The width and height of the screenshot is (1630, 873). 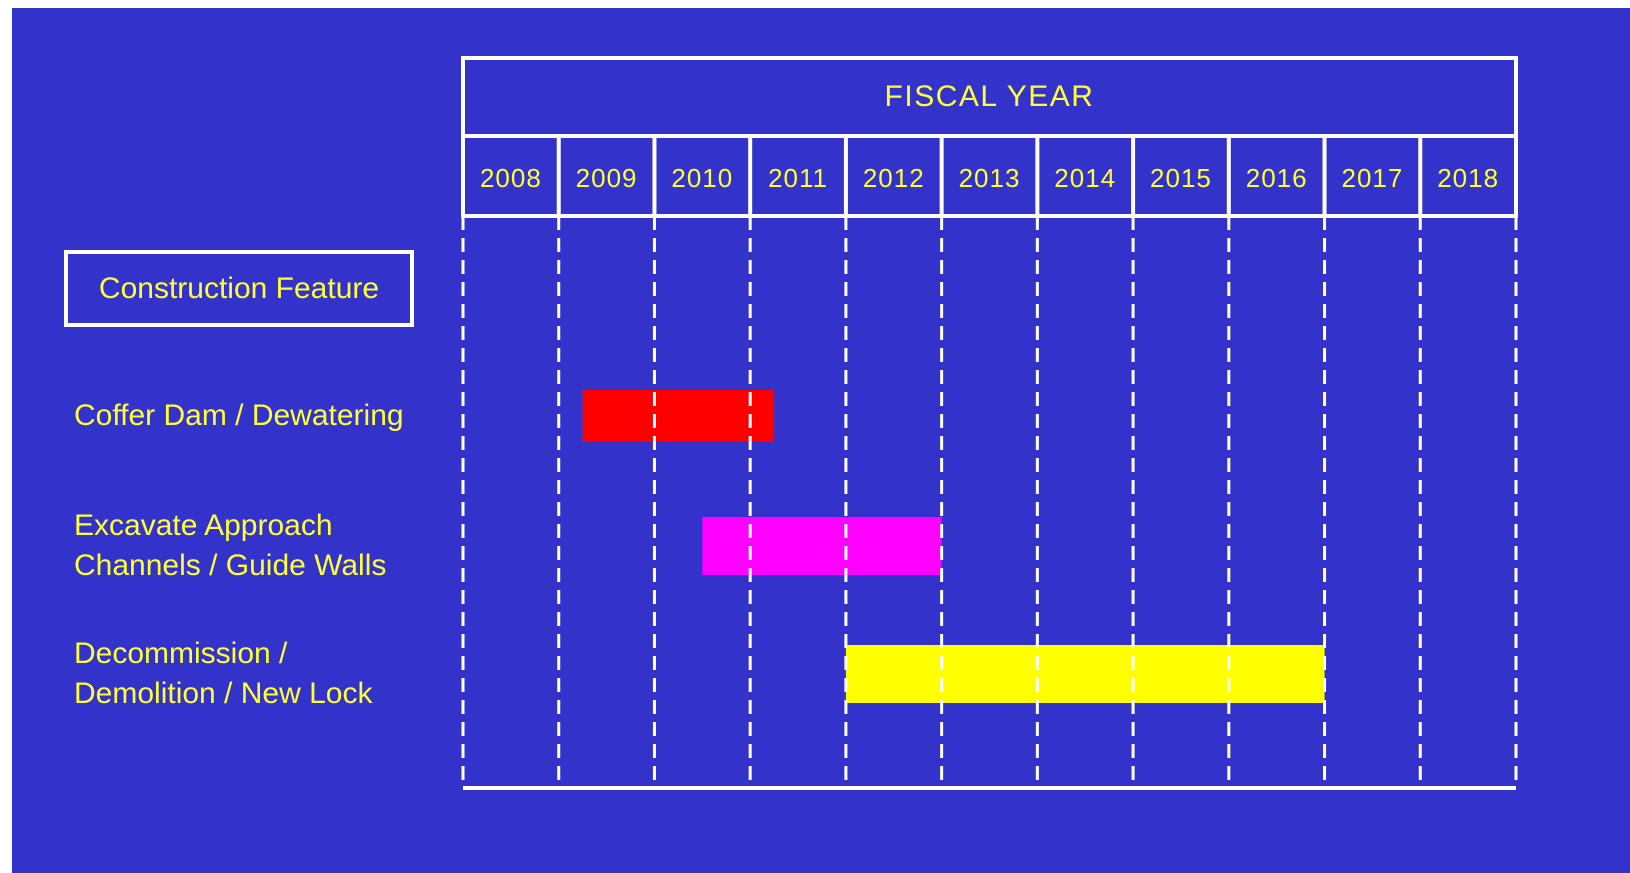 What do you see at coordinates (511, 178) in the screenshot?
I see `year-label-2008: 2008` at bounding box center [511, 178].